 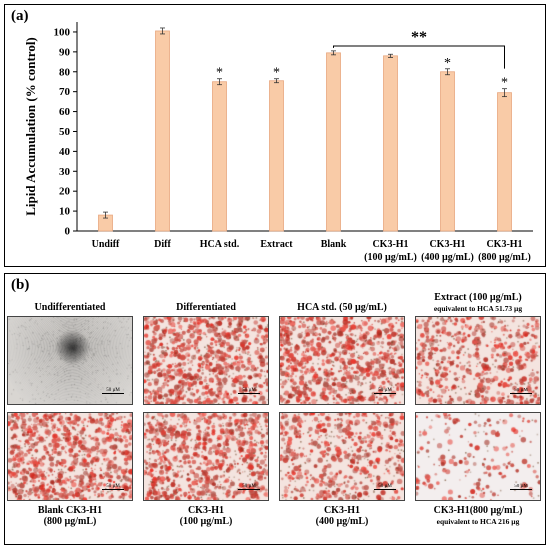 What do you see at coordinates (342, 360) in the screenshot?
I see `micro-image-hca-std: 50 µM` at bounding box center [342, 360].